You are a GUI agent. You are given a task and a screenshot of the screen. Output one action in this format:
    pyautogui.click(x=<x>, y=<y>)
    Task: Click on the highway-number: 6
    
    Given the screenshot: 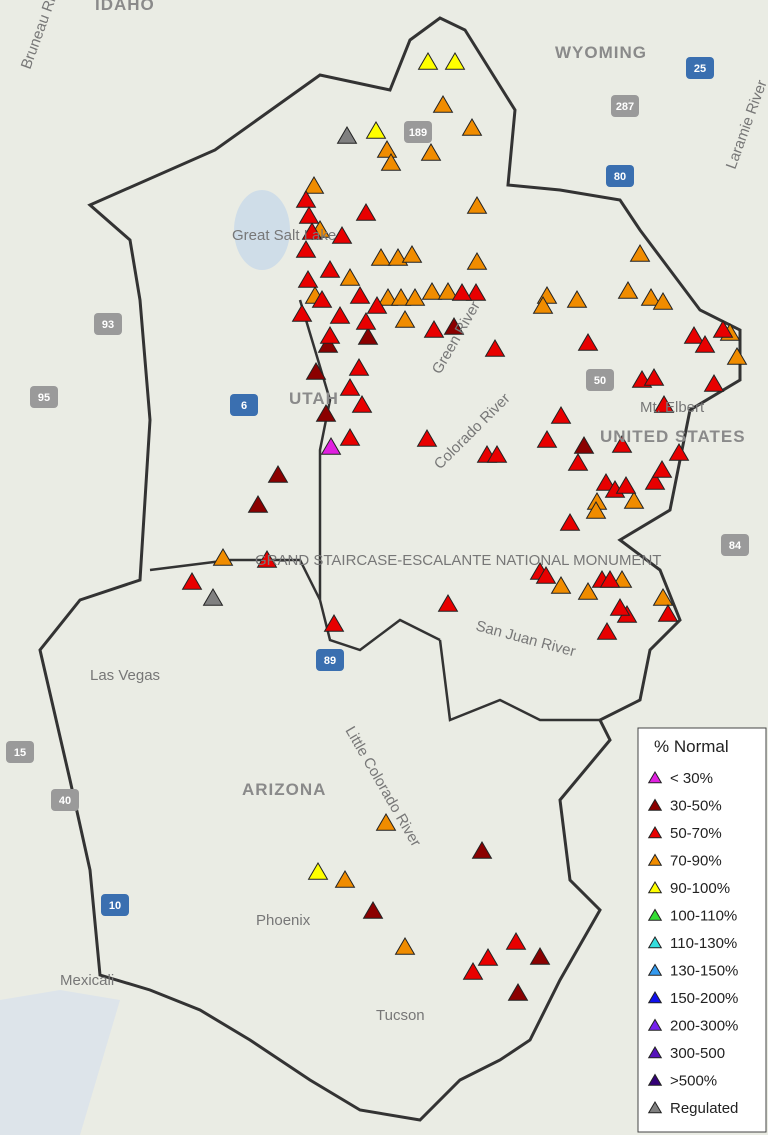 What is the action you would take?
    pyautogui.click(x=244, y=406)
    